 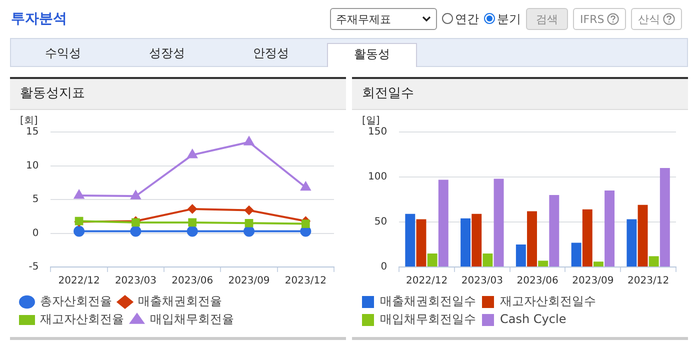 What do you see at coordinates (372, 55) in the screenshot?
I see `text: 활동성` at bounding box center [372, 55].